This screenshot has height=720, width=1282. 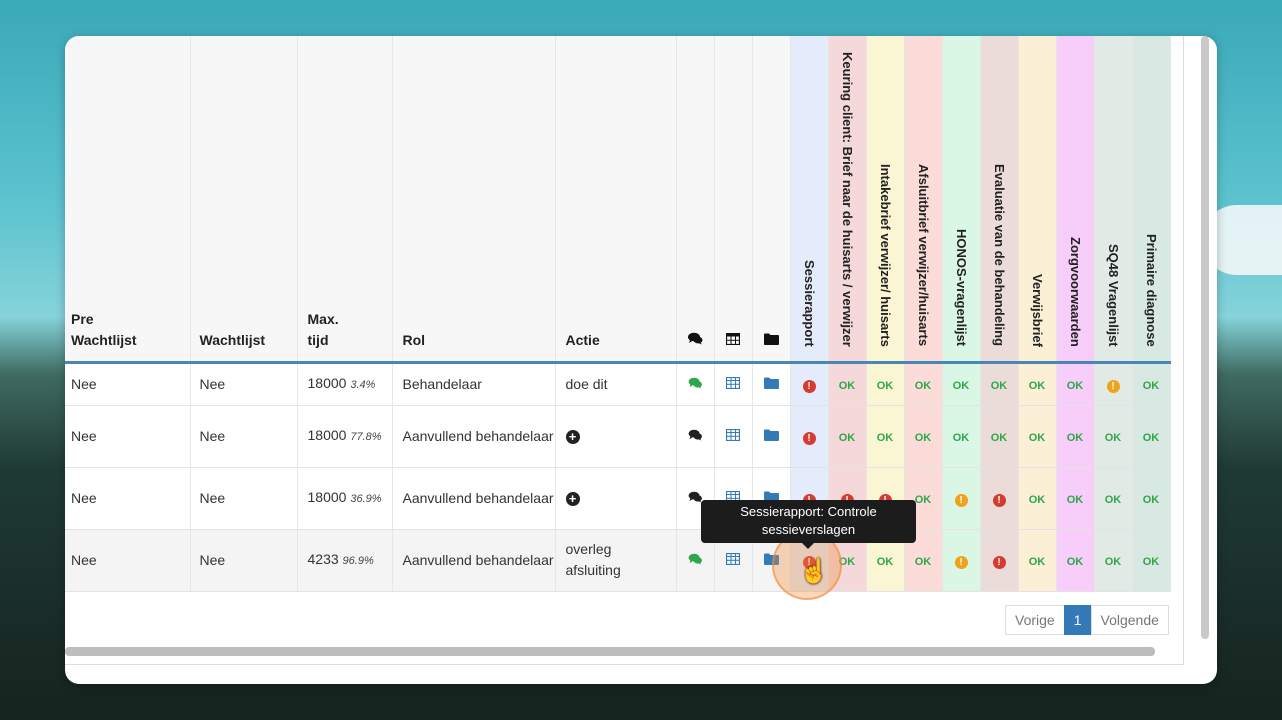 I want to click on col-pre-wachtlijst: Pre Wachtlijst, so click(x=128, y=200).